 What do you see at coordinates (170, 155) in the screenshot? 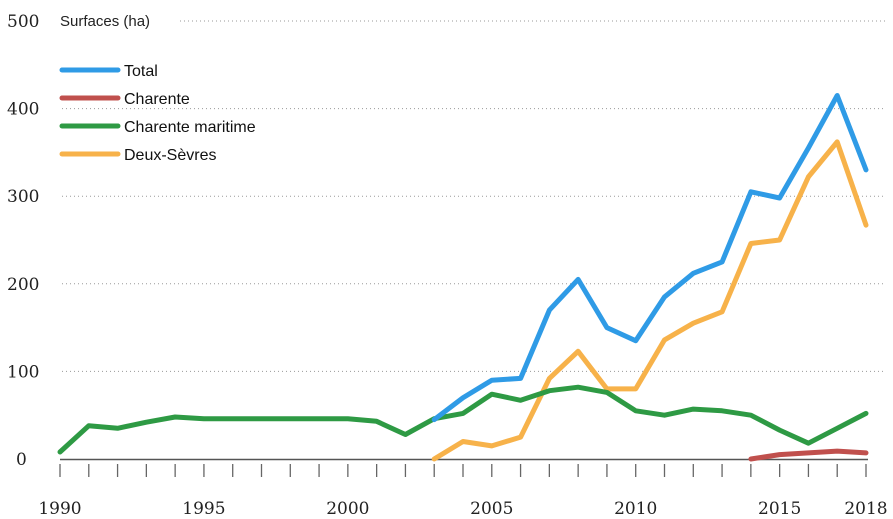
I see `legend-label-deux-s-vres: Deux-Sèvres` at bounding box center [170, 155].